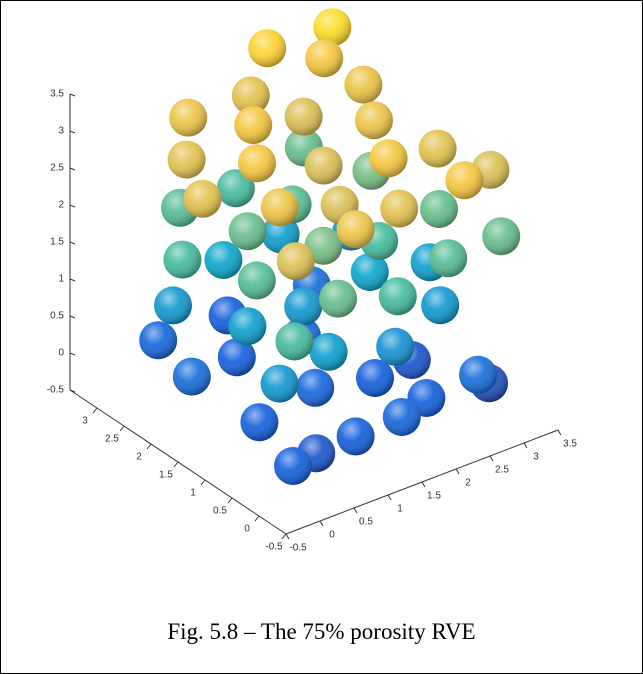 This screenshot has width=643, height=674. Describe the element at coordinates (366, 522) in the screenshot. I see `x-tick-label: 0.5` at that location.